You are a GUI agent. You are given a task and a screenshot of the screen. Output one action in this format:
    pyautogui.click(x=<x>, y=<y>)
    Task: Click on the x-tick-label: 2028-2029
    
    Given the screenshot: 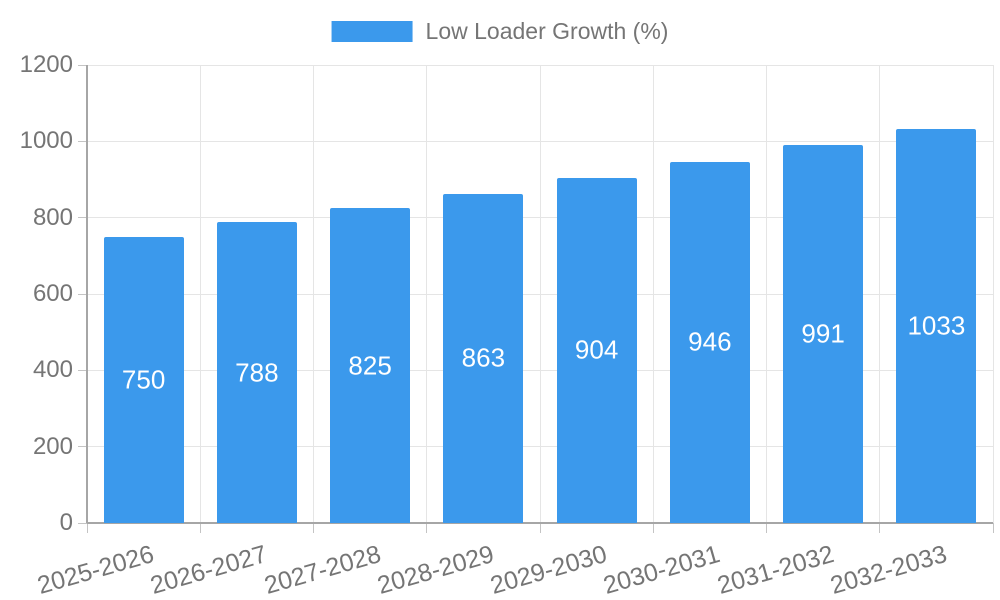 What is the action you would take?
    pyautogui.click(x=435, y=570)
    